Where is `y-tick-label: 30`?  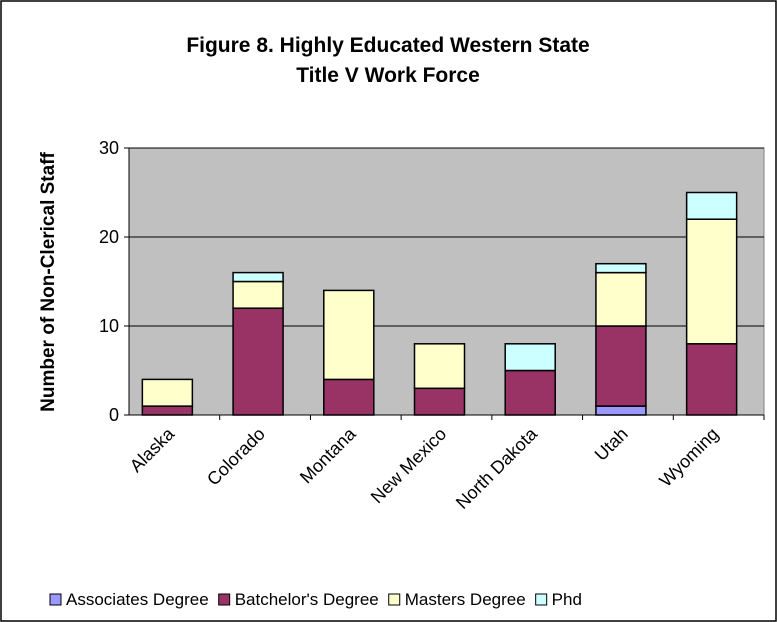
y-tick-label: 30 is located at coordinates (109, 148).